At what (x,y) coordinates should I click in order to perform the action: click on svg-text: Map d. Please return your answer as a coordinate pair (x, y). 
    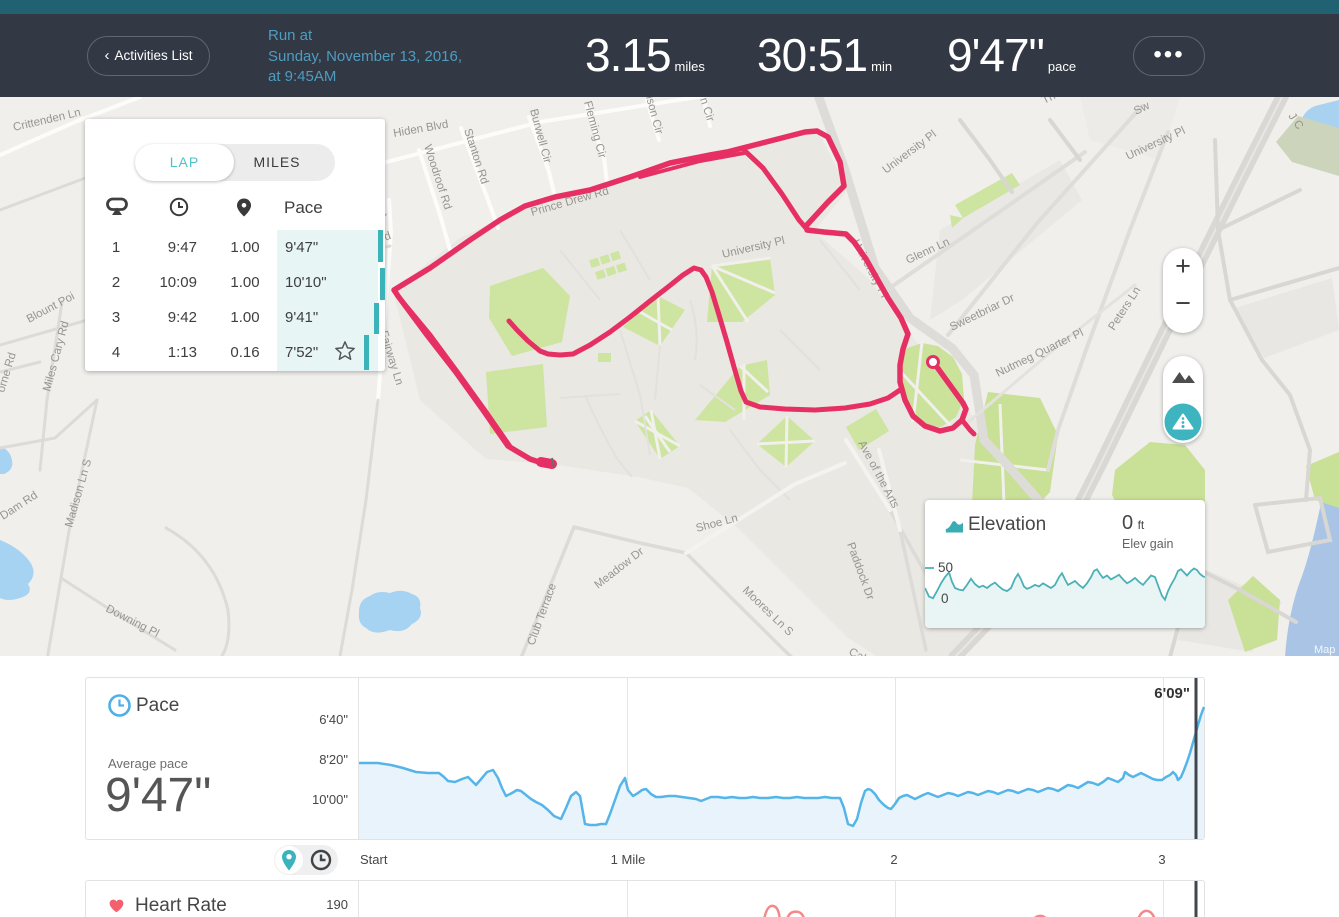
    Looking at the image, I should click on (1326, 650).